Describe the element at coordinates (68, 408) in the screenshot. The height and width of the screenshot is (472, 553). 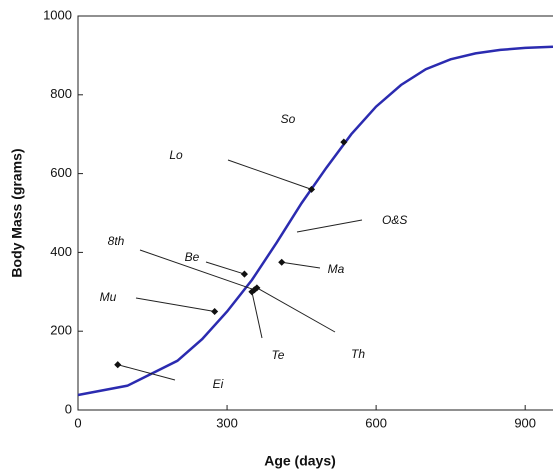
I see `y-tick-label: 0` at that location.